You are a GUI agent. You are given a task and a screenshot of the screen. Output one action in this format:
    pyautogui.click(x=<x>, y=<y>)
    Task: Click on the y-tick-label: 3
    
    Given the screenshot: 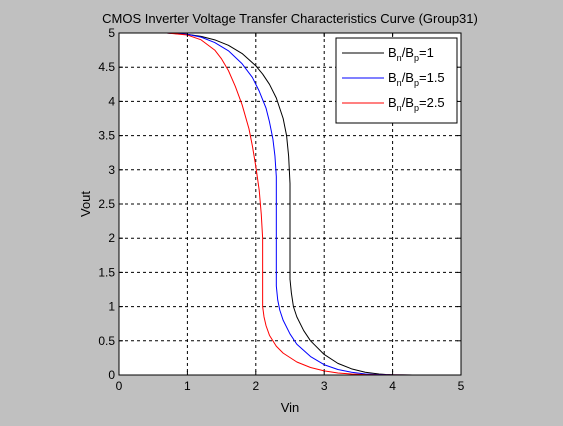 What is the action you would take?
    pyautogui.click(x=111, y=170)
    